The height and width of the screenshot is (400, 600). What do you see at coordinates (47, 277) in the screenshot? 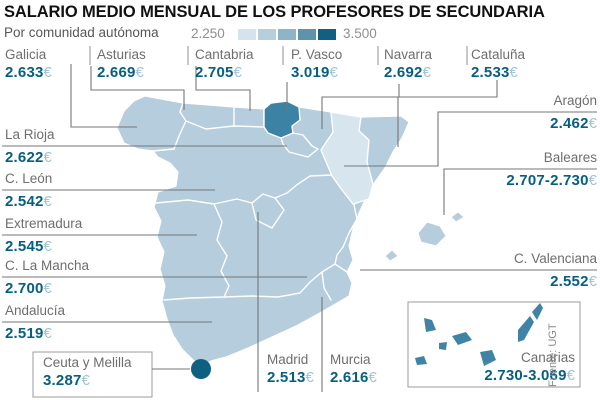
I see `label-la-mancha: C. La Mancha 2.700€` at bounding box center [47, 277].